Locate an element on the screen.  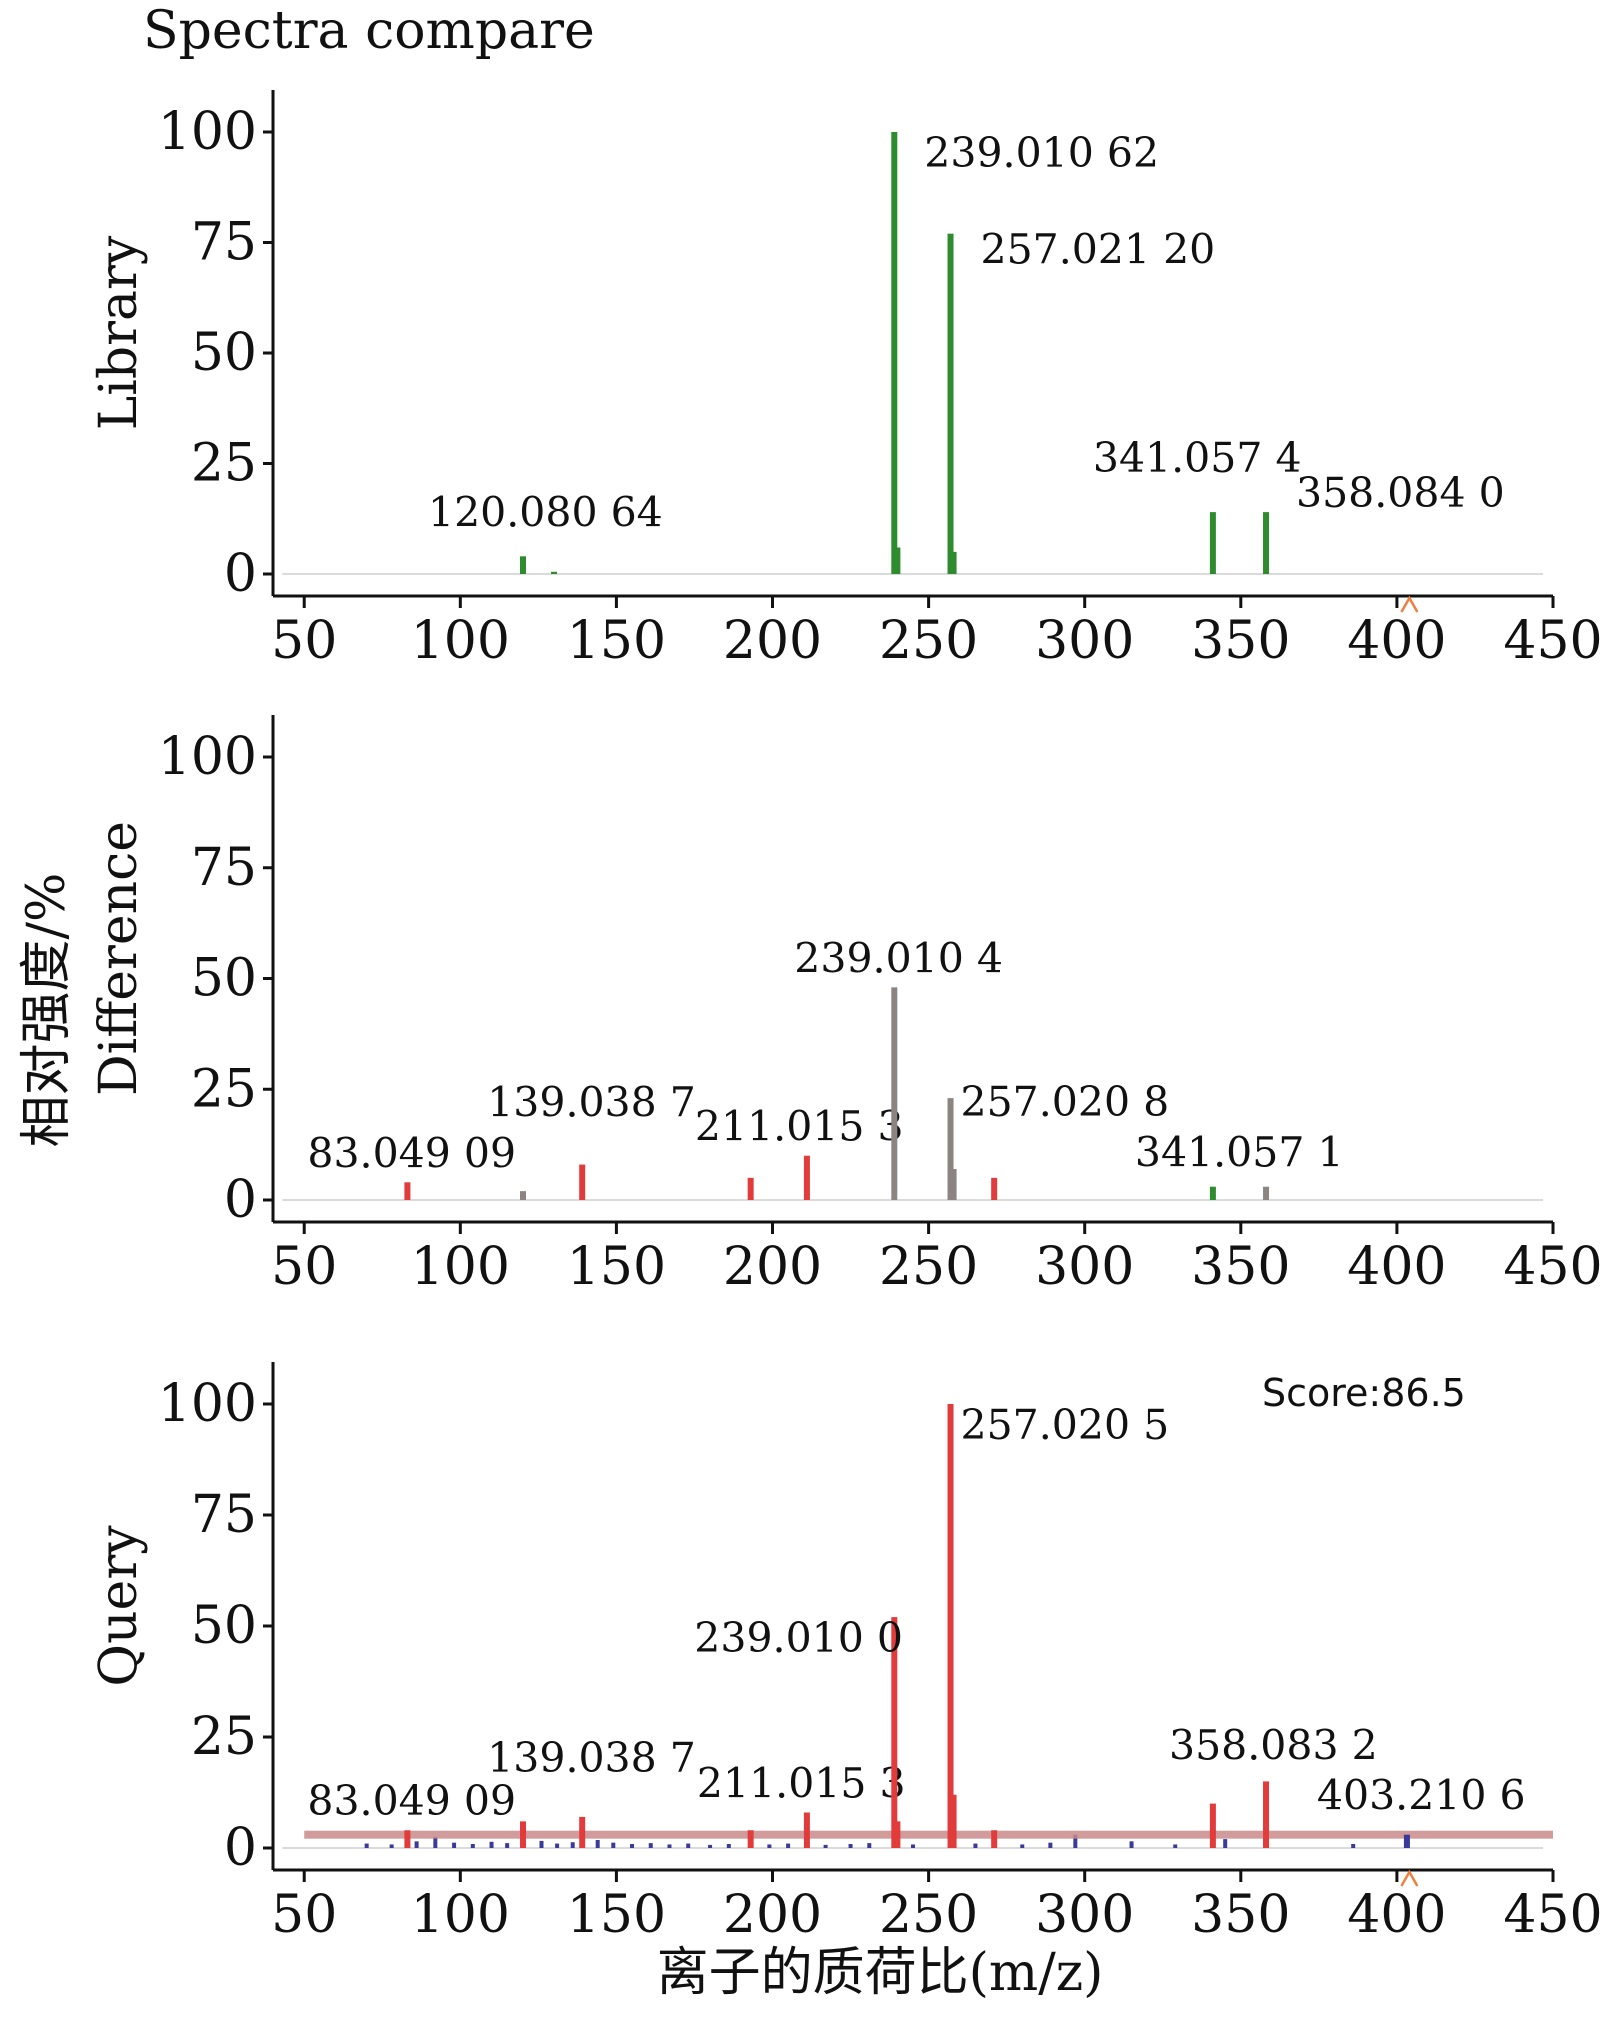
peak-label: 83.049 09 is located at coordinates (411, 1801).